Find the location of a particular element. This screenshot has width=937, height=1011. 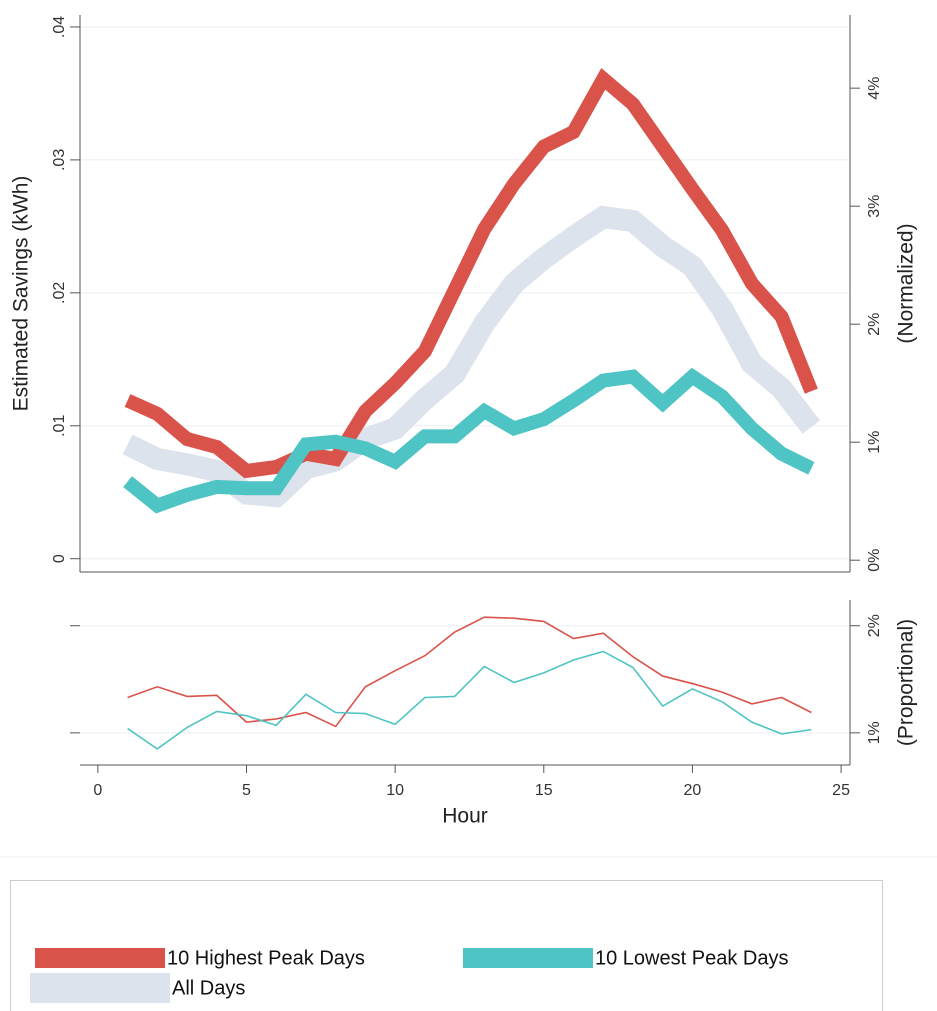

x-tick-label: 10 is located at coordinates (395, 790).